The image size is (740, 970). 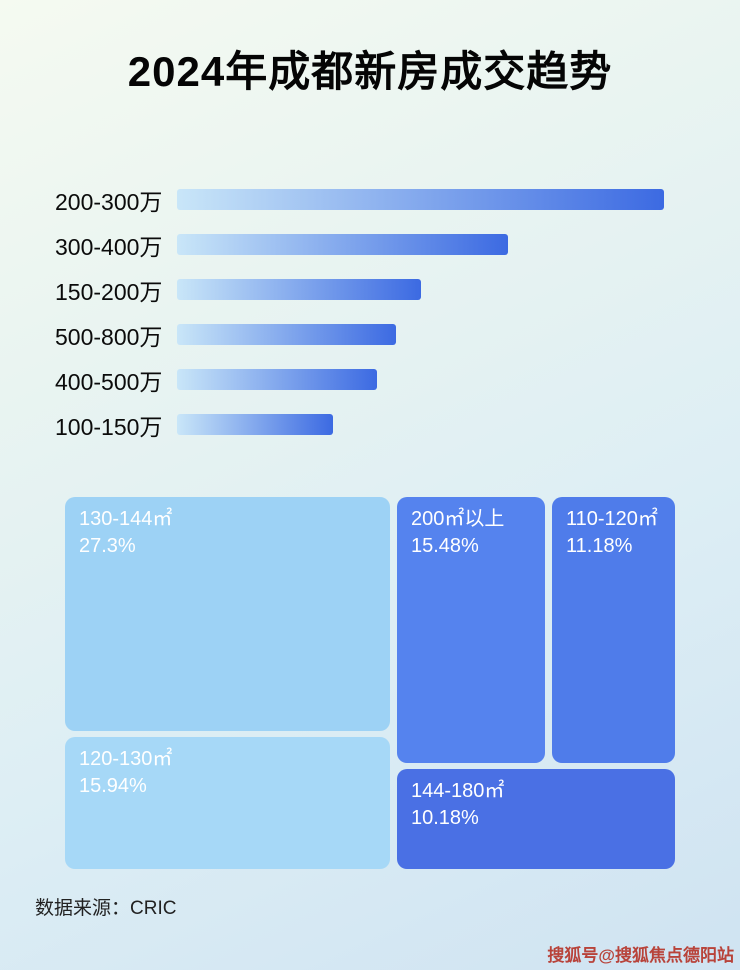 I want to click on page-title: 2024年成都新房成交趋势, so click(x=370, y=71).